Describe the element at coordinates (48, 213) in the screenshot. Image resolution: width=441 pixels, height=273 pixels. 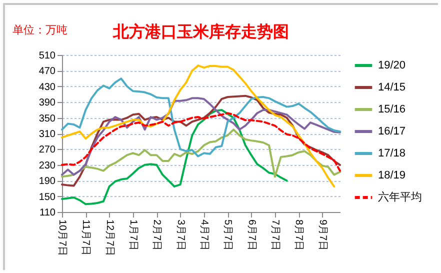
I see `y-tick-label: 110` at that location.